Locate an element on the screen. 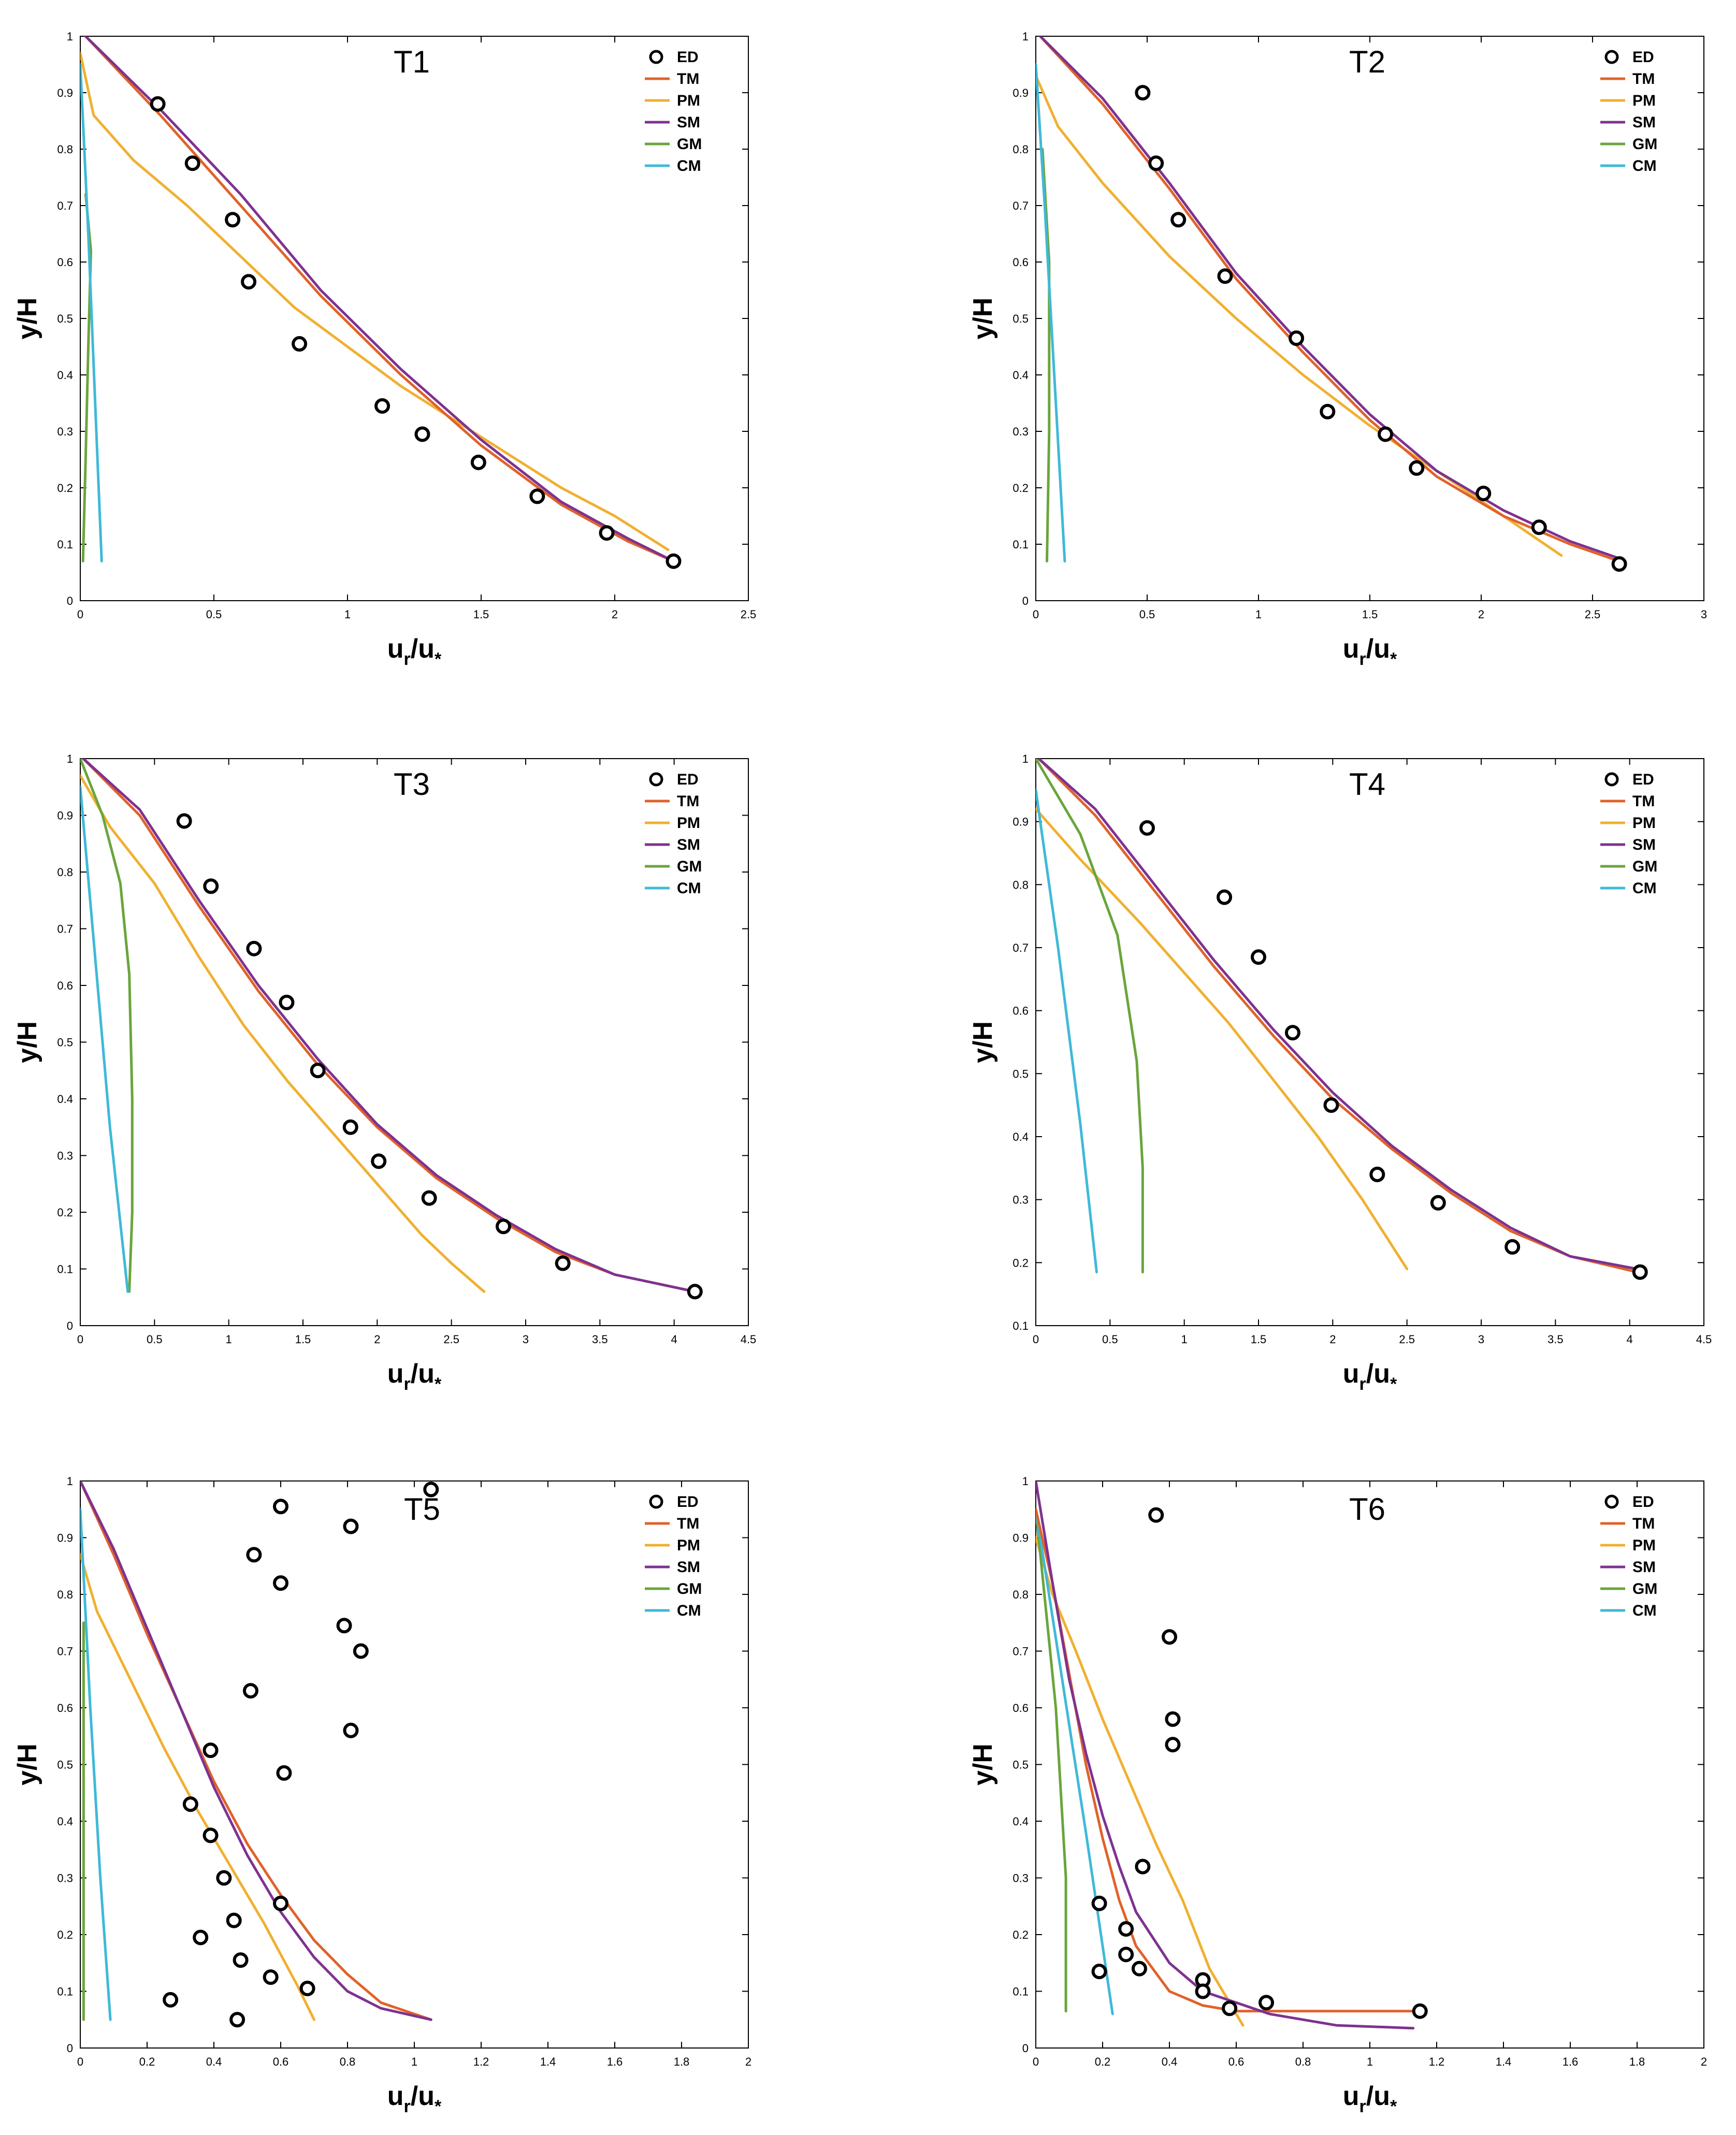  series-line-tm is located at coordinates (1229, 1760).